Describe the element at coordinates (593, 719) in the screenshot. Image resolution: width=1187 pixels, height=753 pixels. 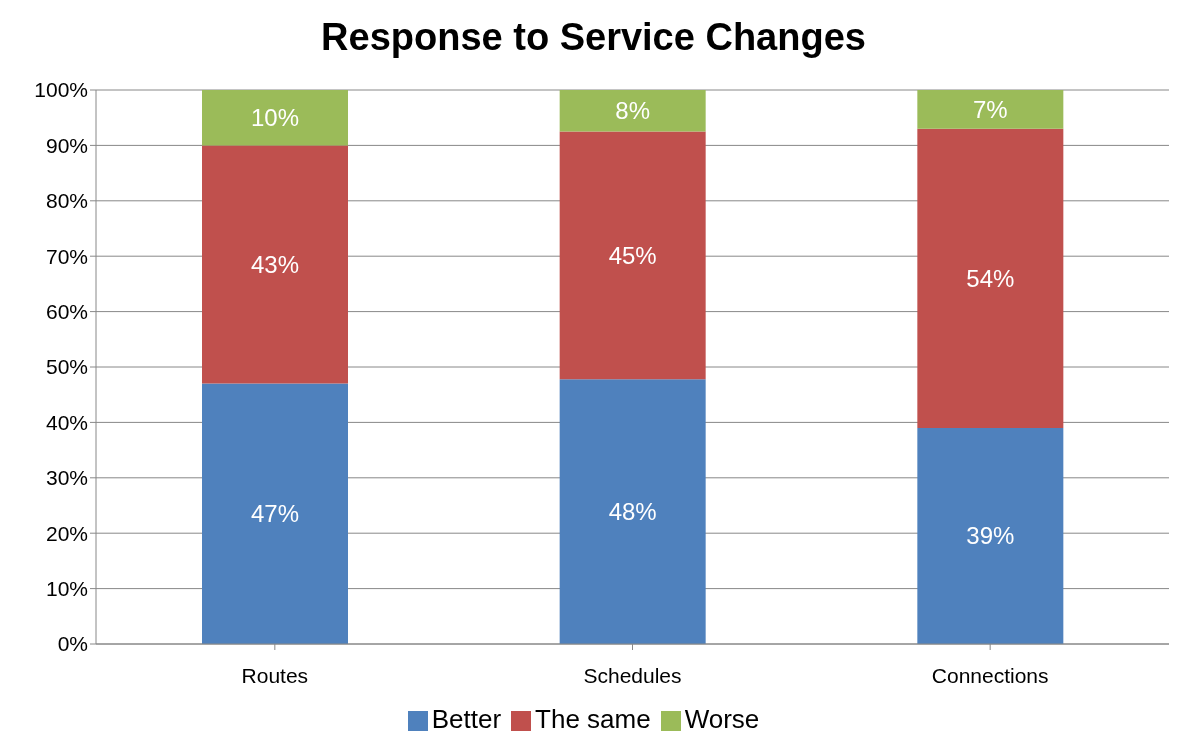
I see `legend-label: The same` at that location.